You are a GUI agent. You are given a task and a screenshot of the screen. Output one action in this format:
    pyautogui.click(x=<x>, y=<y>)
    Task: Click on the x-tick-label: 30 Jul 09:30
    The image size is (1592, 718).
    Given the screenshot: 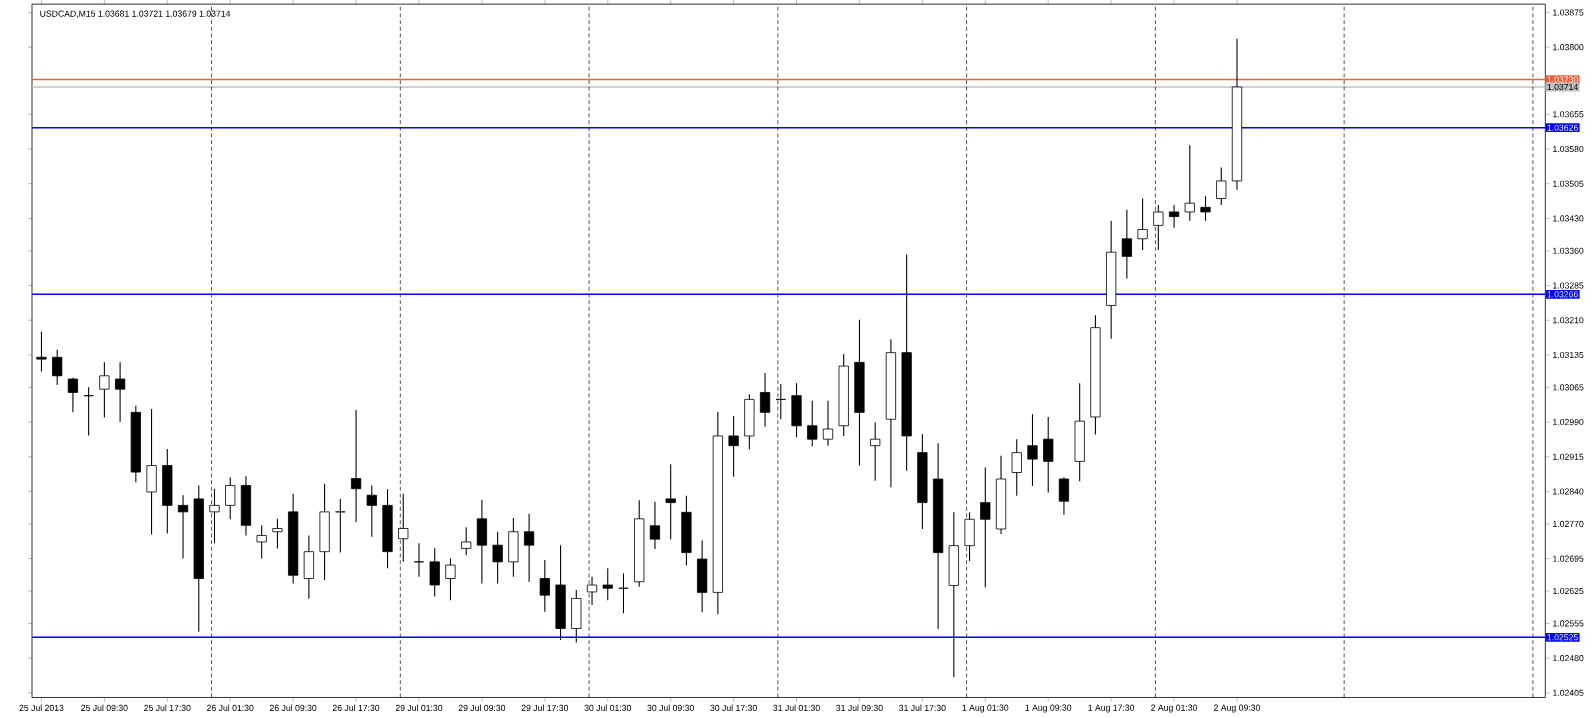 What is the action you would take?
    pyautogui.click(x=670, y=707)
    